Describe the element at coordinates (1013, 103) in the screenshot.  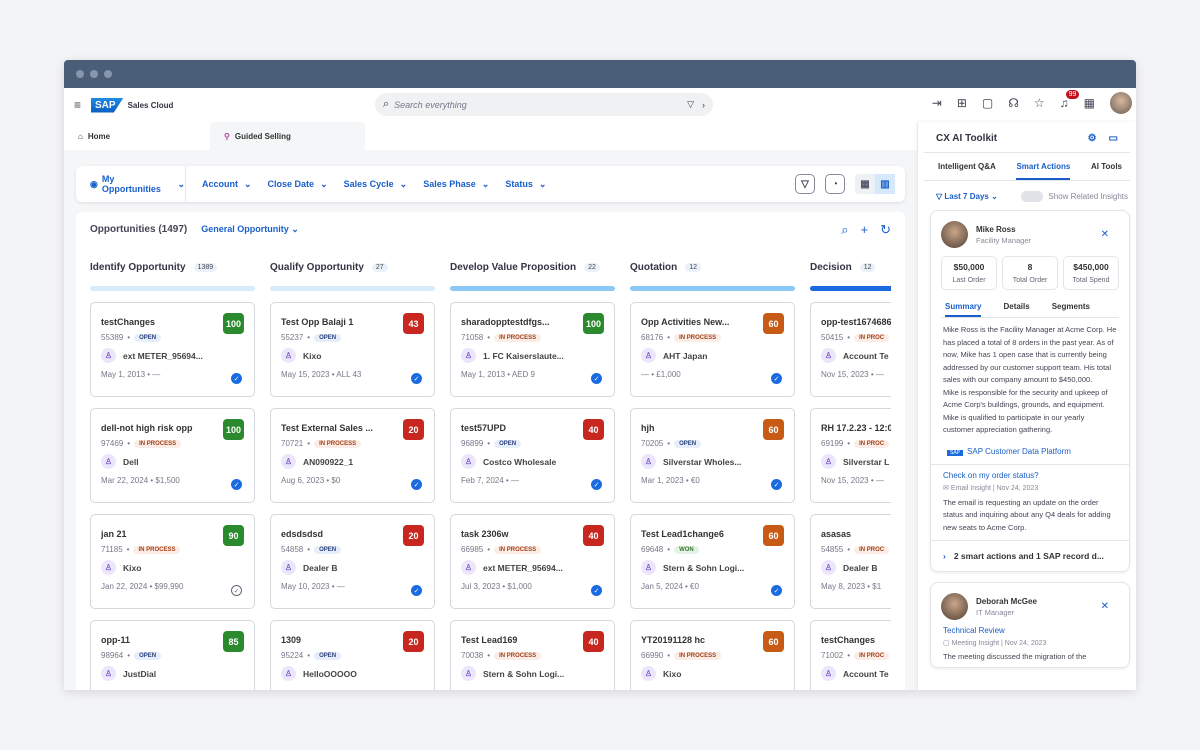
I see `headset-icon: ☊` at that location.